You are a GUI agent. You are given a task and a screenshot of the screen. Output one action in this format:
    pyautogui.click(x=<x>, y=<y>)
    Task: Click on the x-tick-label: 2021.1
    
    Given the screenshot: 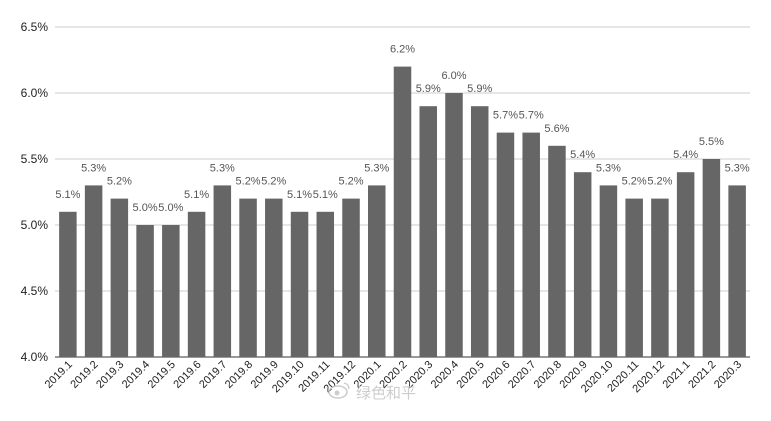 What is the action you would take?
    pyautogui.click(x=676, y=375)
    